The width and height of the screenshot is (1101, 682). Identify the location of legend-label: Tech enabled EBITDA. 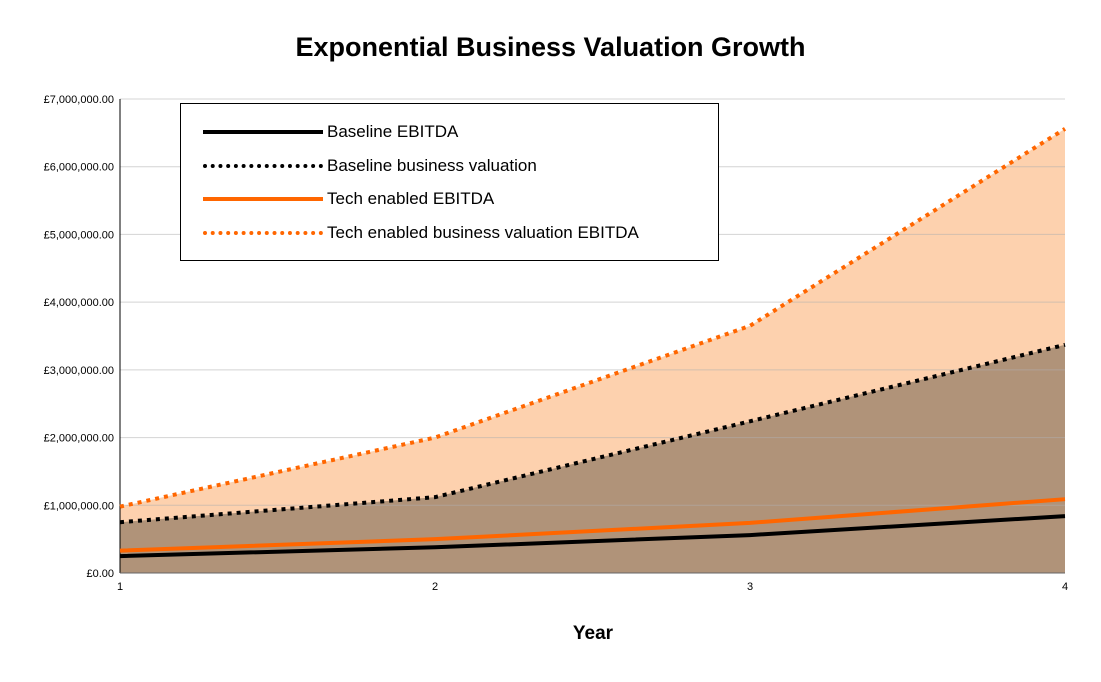
(411, 198).